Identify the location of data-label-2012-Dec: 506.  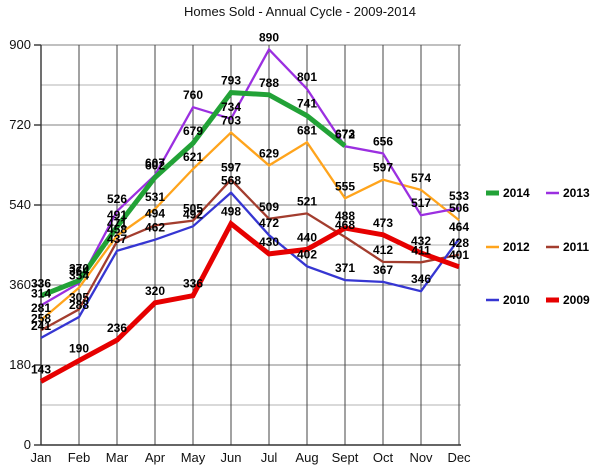
(459, 208).